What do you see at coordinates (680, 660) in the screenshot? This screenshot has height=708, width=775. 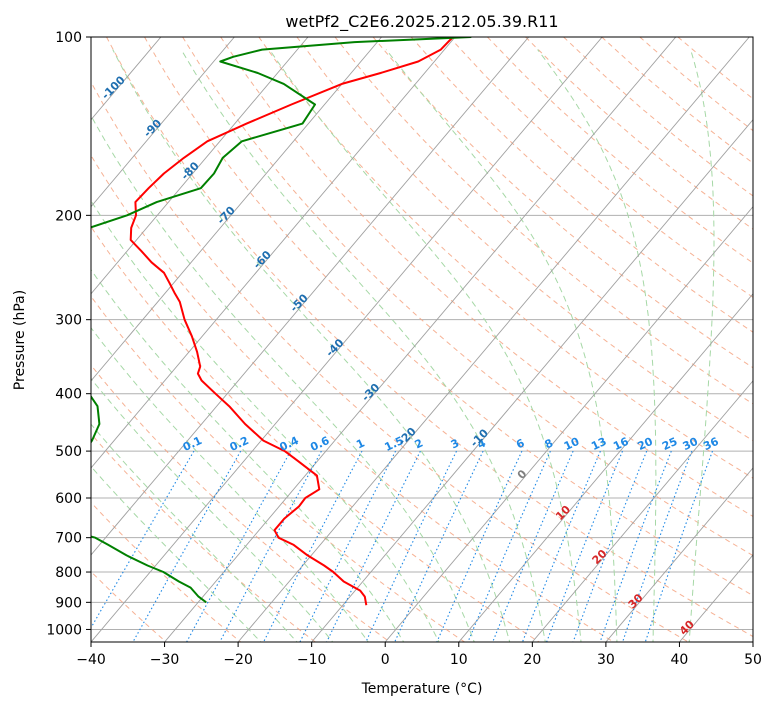 I see `x-tick-label: 40` at bounding box center [680, 660].